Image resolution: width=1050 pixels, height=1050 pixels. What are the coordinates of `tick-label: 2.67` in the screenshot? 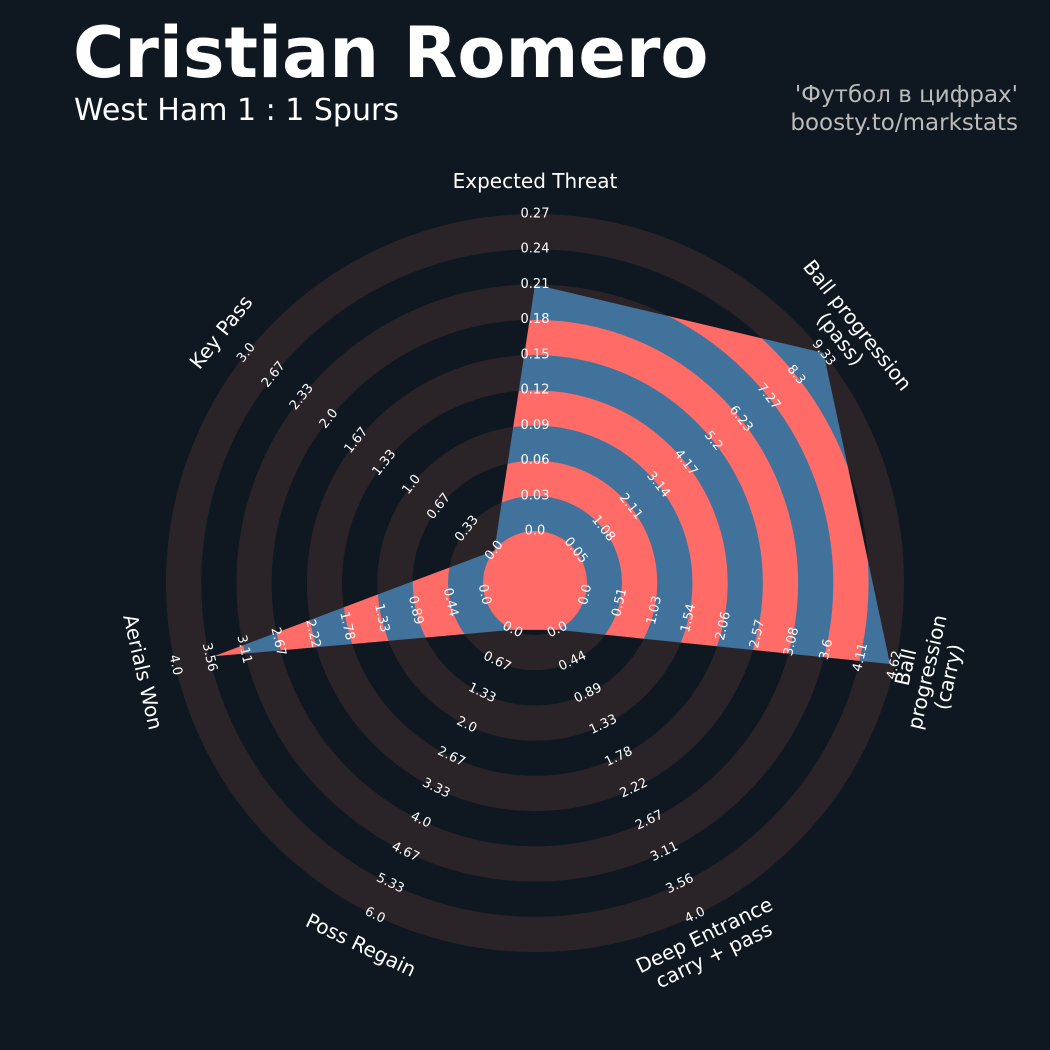 It's located at (277, 642).